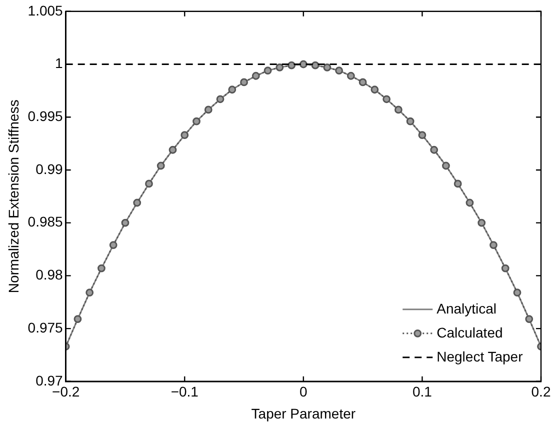  Describe the element at coordinates (422, 392) in the screenshot. I see `x-tick-label: 0.1` at that location.